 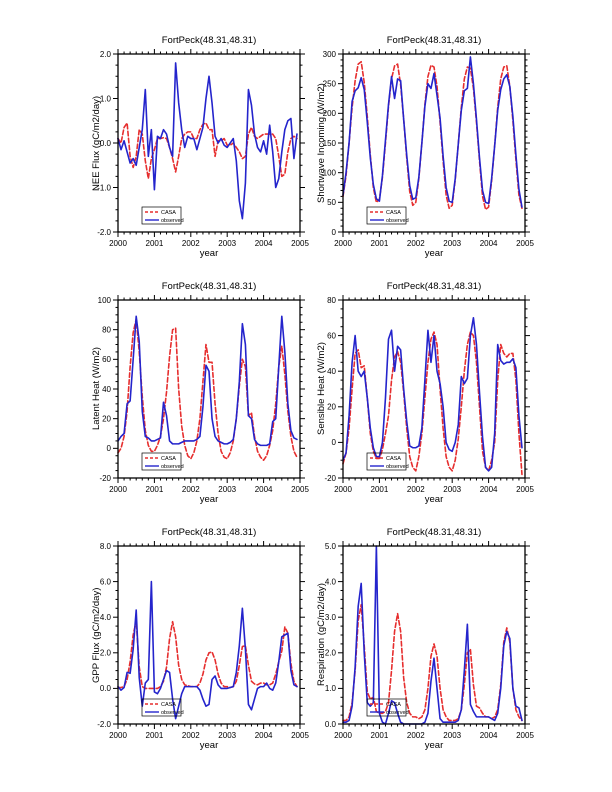 I want to click on y-axis-label: Latent Heat (W/m2), so click(x=96, y=389).